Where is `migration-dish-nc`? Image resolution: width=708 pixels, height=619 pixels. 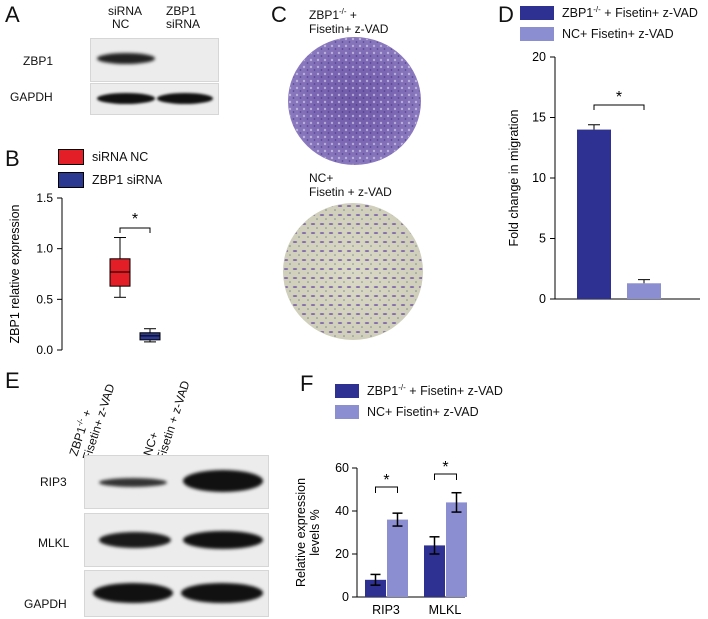 migration-dish-nc is located at coordinates (353, 271).